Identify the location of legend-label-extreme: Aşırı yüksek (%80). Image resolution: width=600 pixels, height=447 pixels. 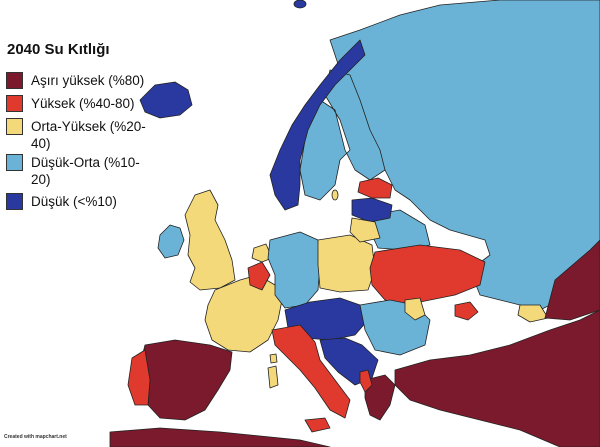
(88, 80).